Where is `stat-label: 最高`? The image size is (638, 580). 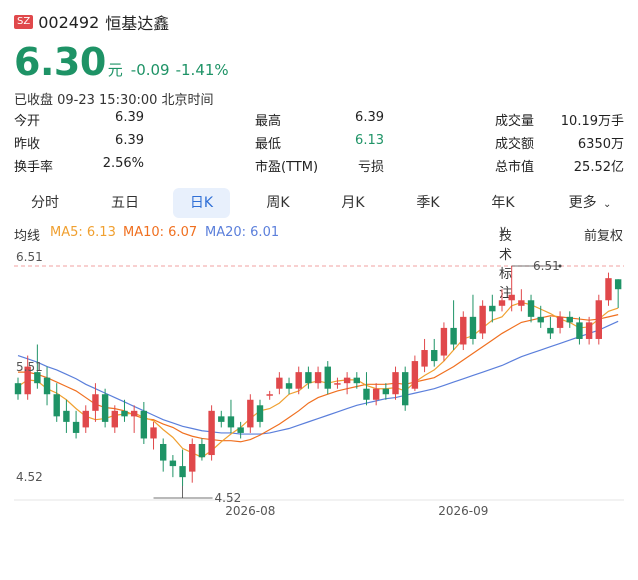 stat-label: 最高 is located at coordinates (268, 121).